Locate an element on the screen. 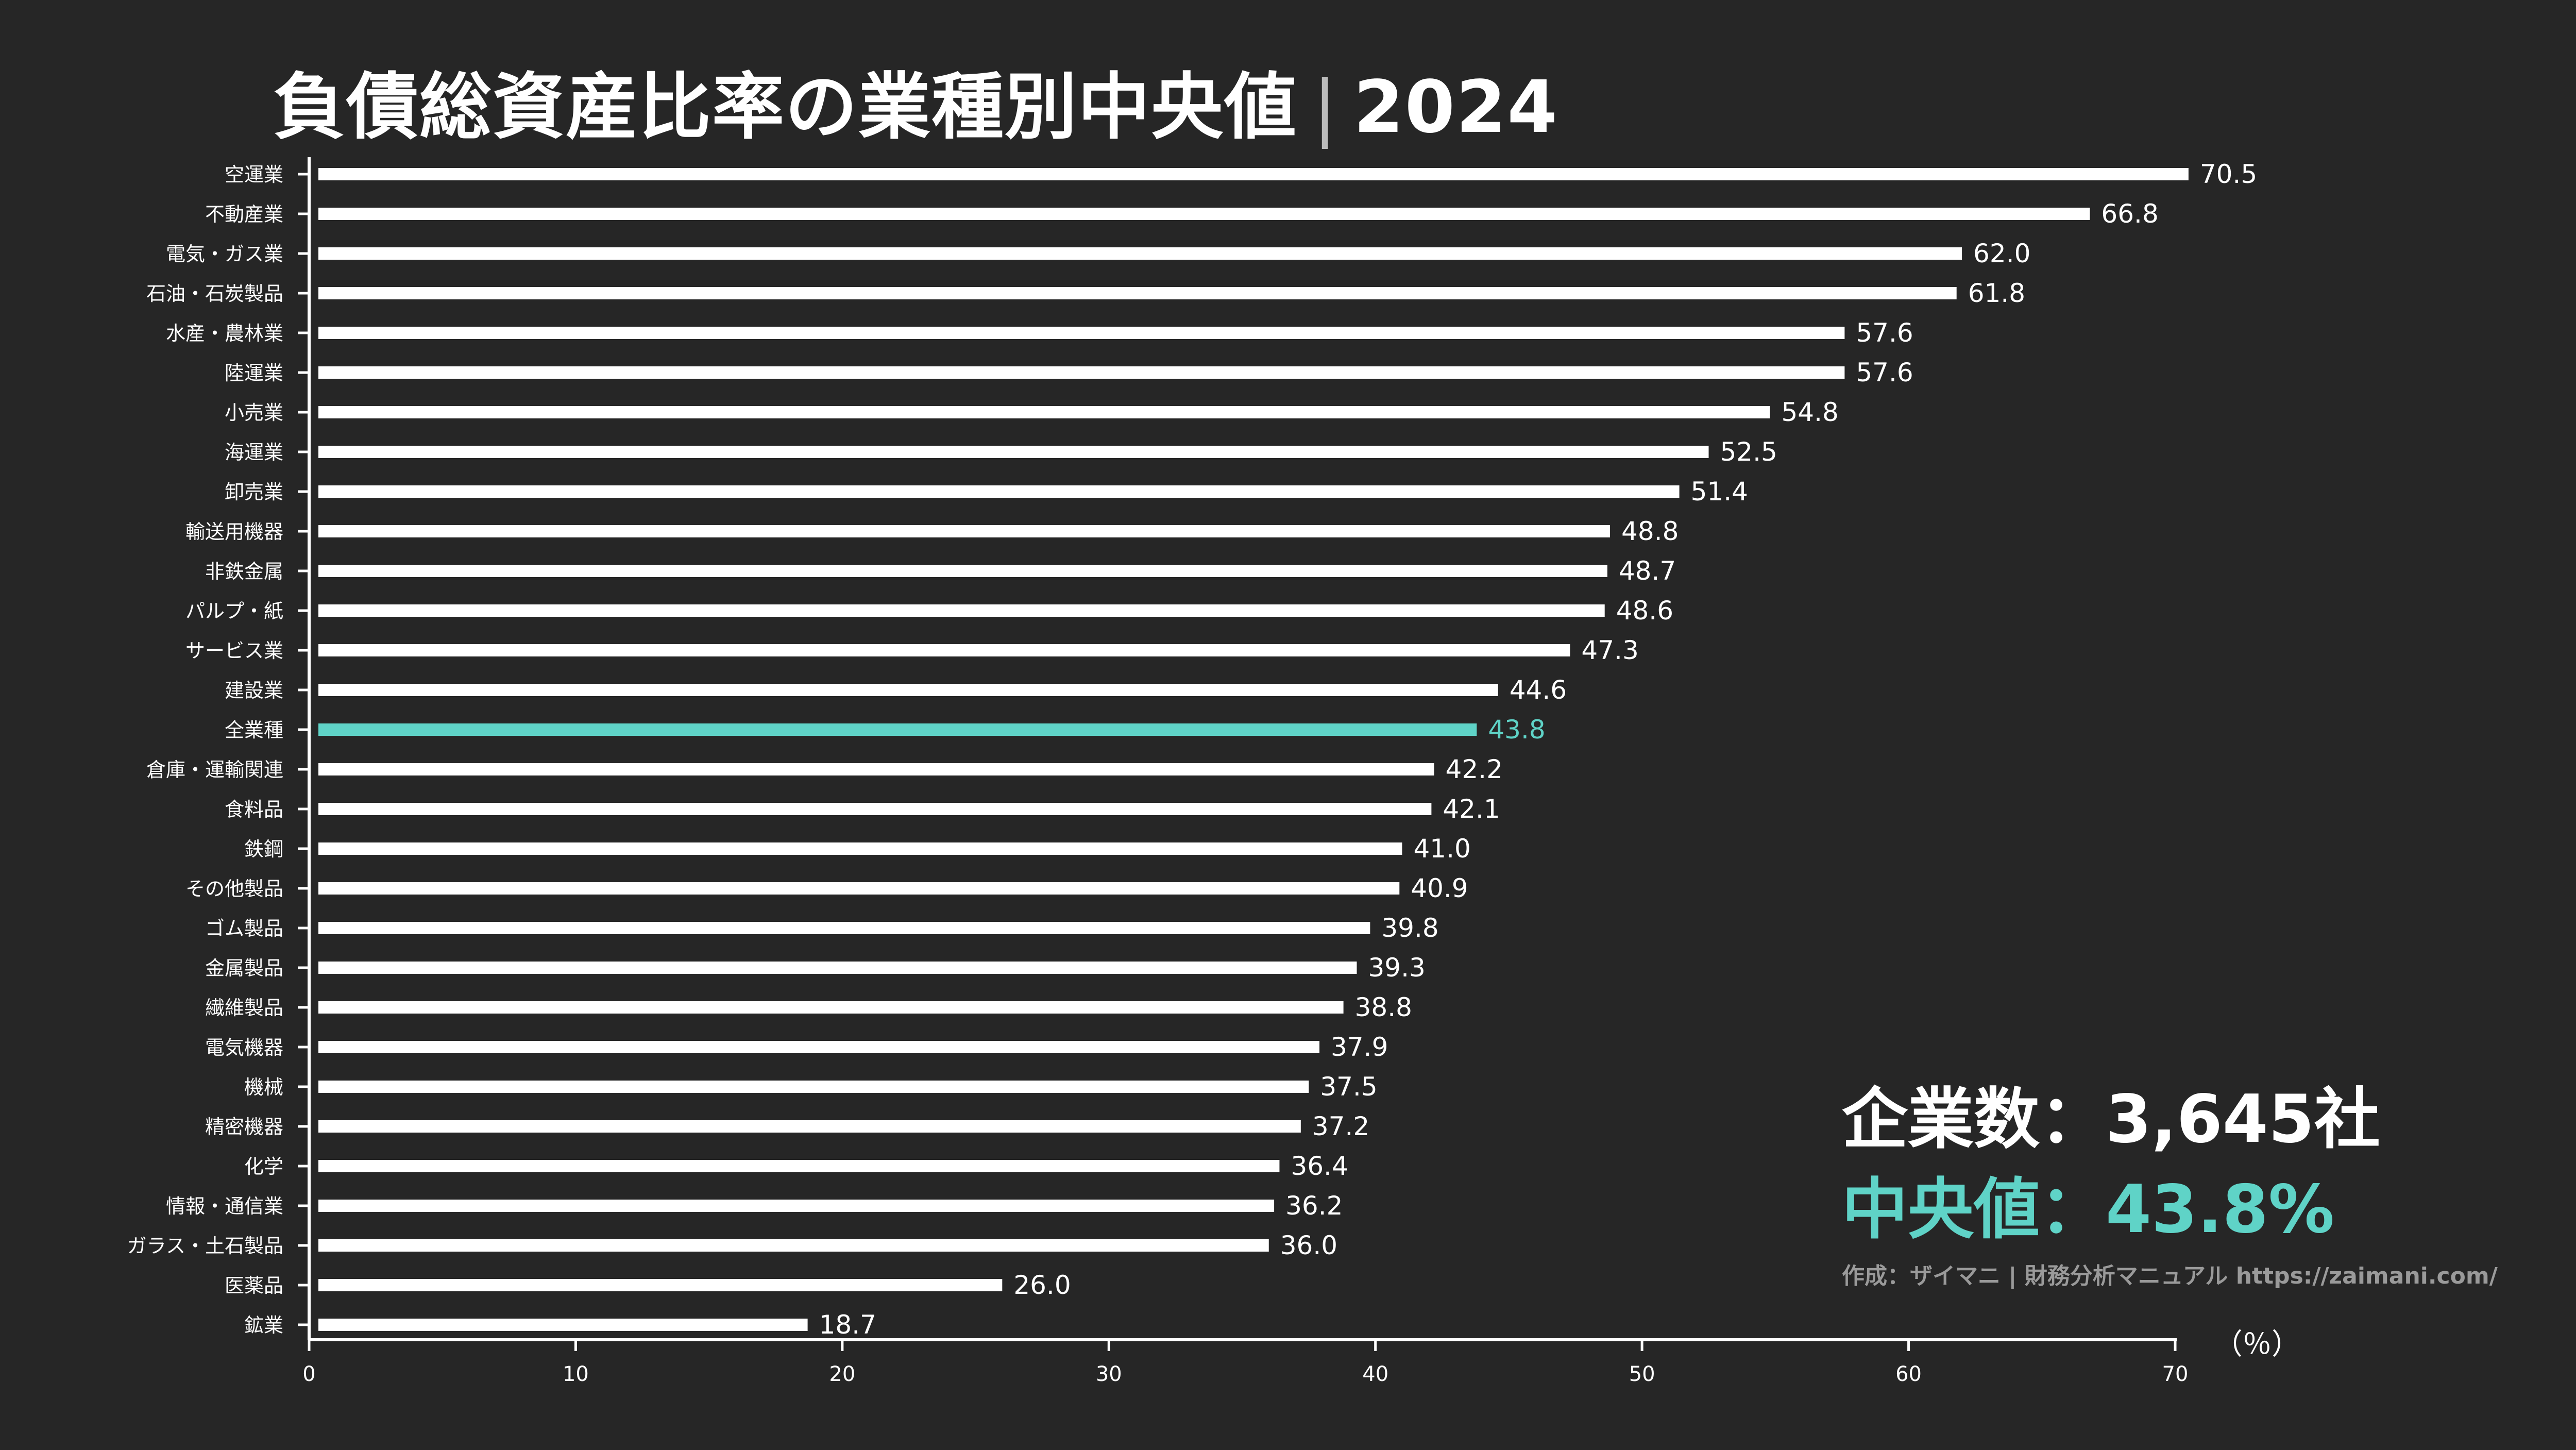  value-label: 61.8 is located at coordinates (1996, 293).